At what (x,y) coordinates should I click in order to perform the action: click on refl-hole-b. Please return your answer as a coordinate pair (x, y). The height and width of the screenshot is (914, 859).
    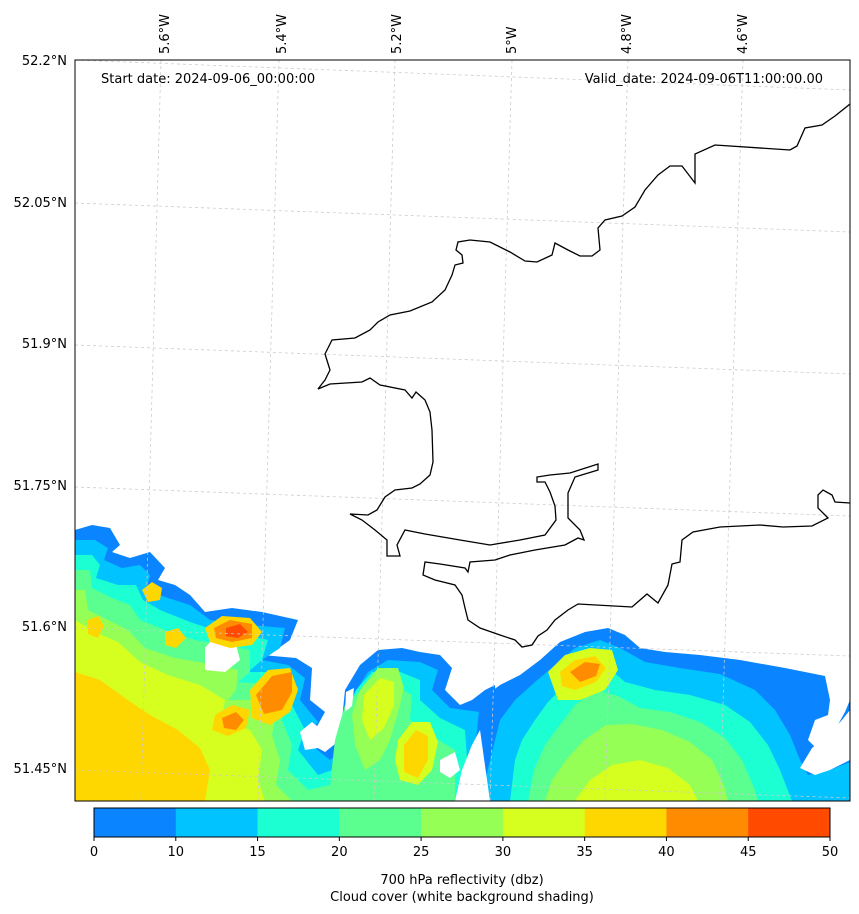
    Looking at the image, I should click on (311, 736).